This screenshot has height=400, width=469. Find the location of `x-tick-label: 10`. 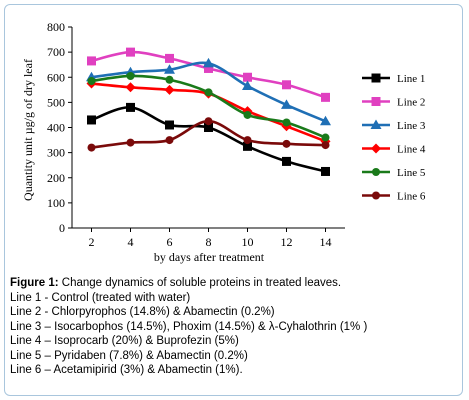

x-tick-label: 10 is located at coordinates (248, 242).